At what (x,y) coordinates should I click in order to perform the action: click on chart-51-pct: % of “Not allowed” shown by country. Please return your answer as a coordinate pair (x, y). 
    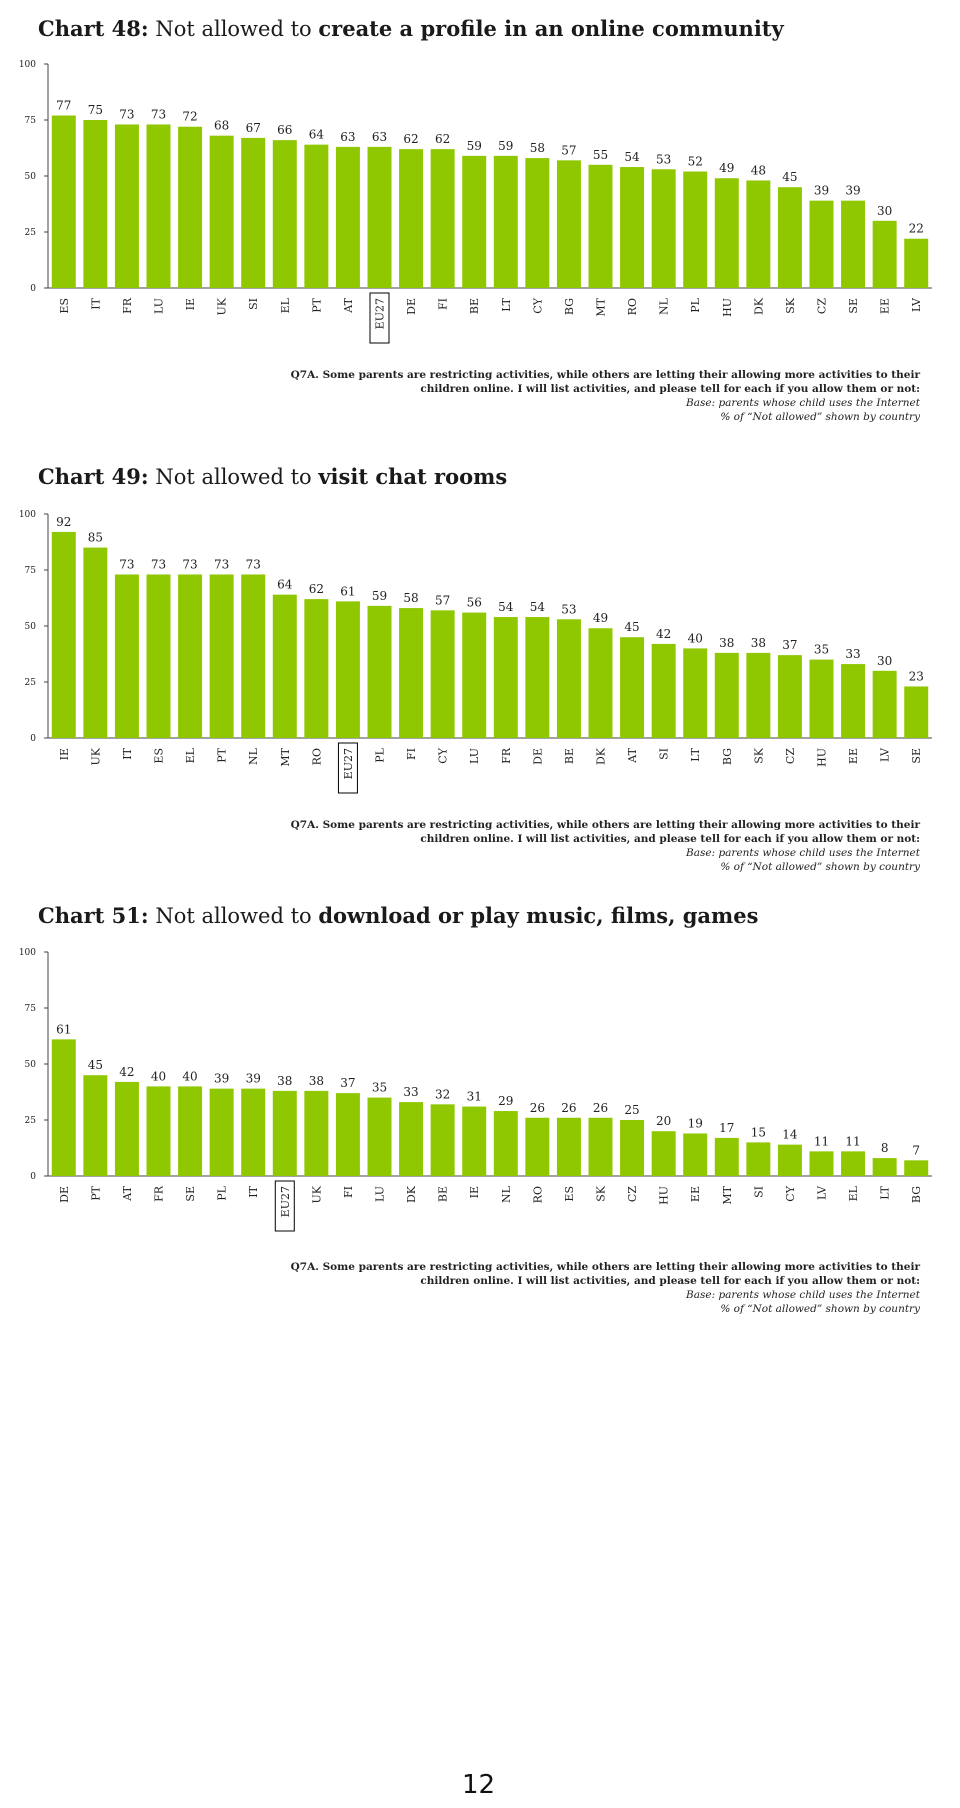
    Looking at the image, I should click on (820, 1309).